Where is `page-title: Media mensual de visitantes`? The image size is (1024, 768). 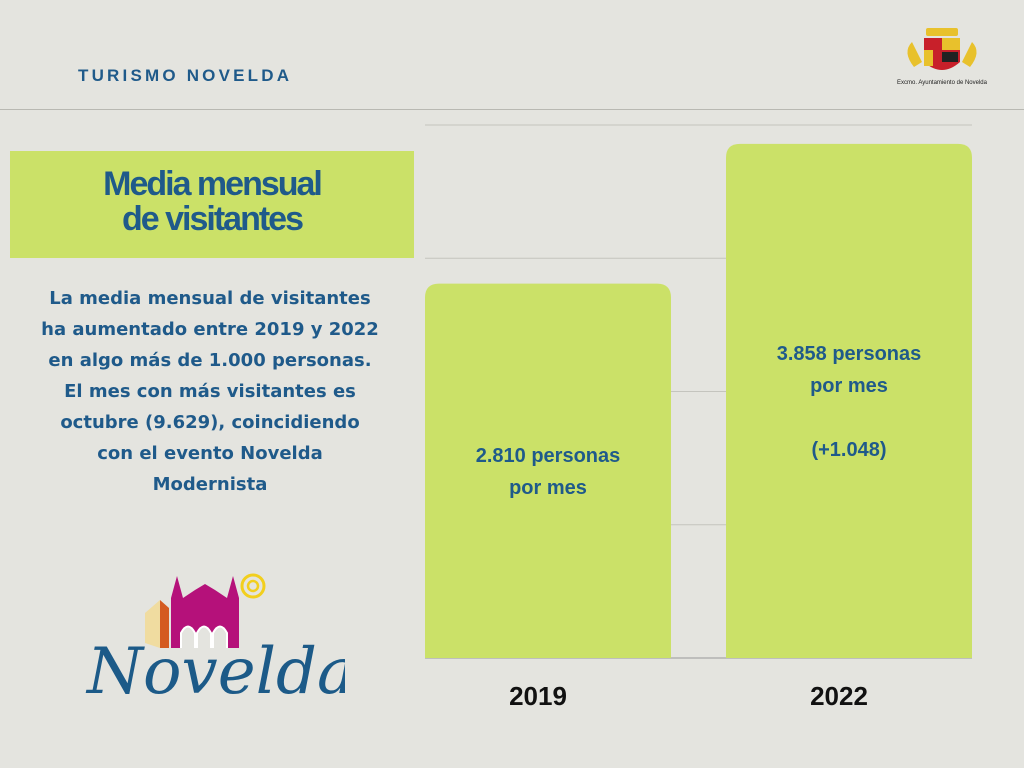
page-title: Media mensual de visitantes is located at coordinates (212, 202).